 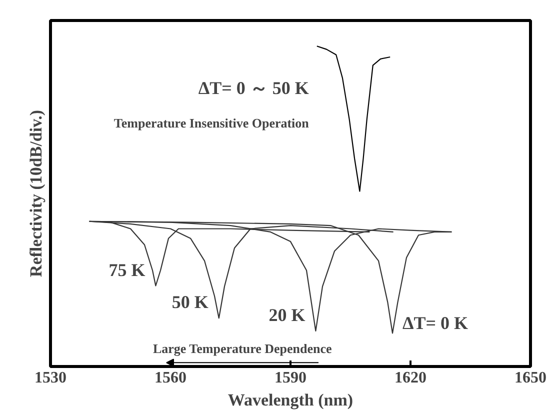 I want to click on series-label: 75 K, so click(x=127, y=270).